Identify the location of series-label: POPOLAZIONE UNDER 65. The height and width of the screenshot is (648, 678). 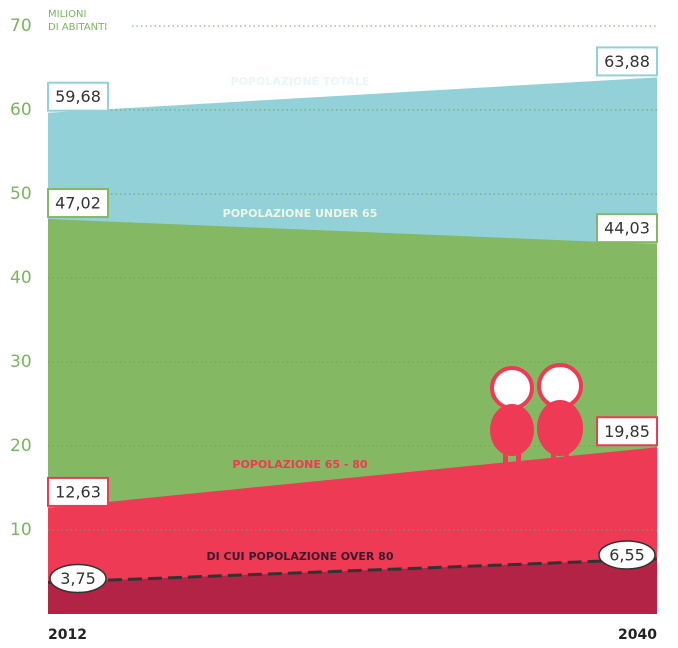
(300, 213).